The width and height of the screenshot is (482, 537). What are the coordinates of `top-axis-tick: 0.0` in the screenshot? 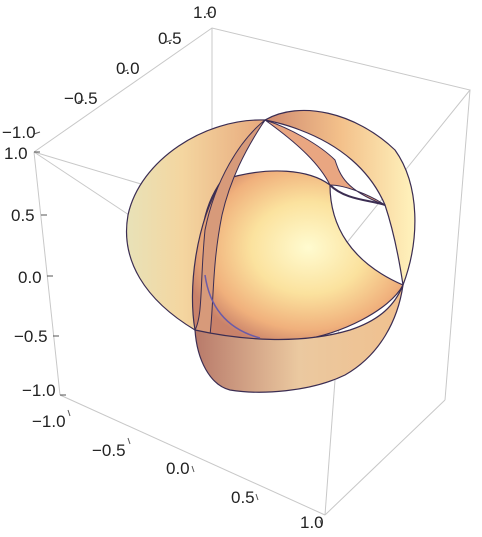 It's located at (128, 68).